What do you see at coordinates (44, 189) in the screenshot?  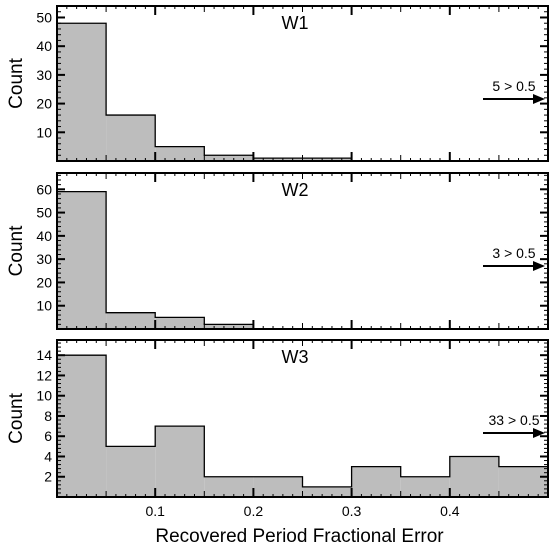 I see `y-tick-label: 60` at bounding box center [44, 189].